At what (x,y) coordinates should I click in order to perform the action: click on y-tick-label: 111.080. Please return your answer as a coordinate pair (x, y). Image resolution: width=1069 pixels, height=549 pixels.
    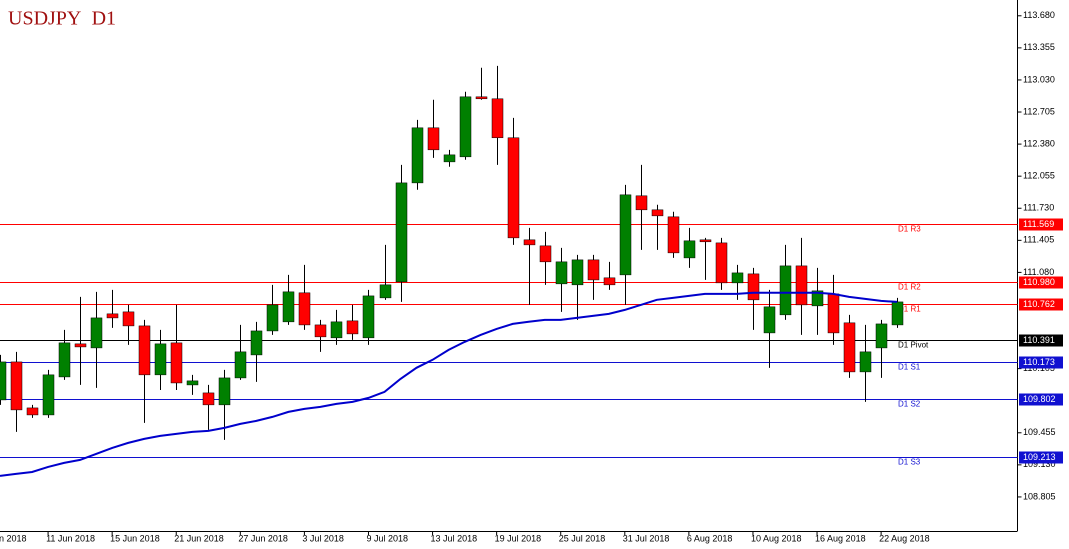
    Looking at the image, I should click on (1038, 272).